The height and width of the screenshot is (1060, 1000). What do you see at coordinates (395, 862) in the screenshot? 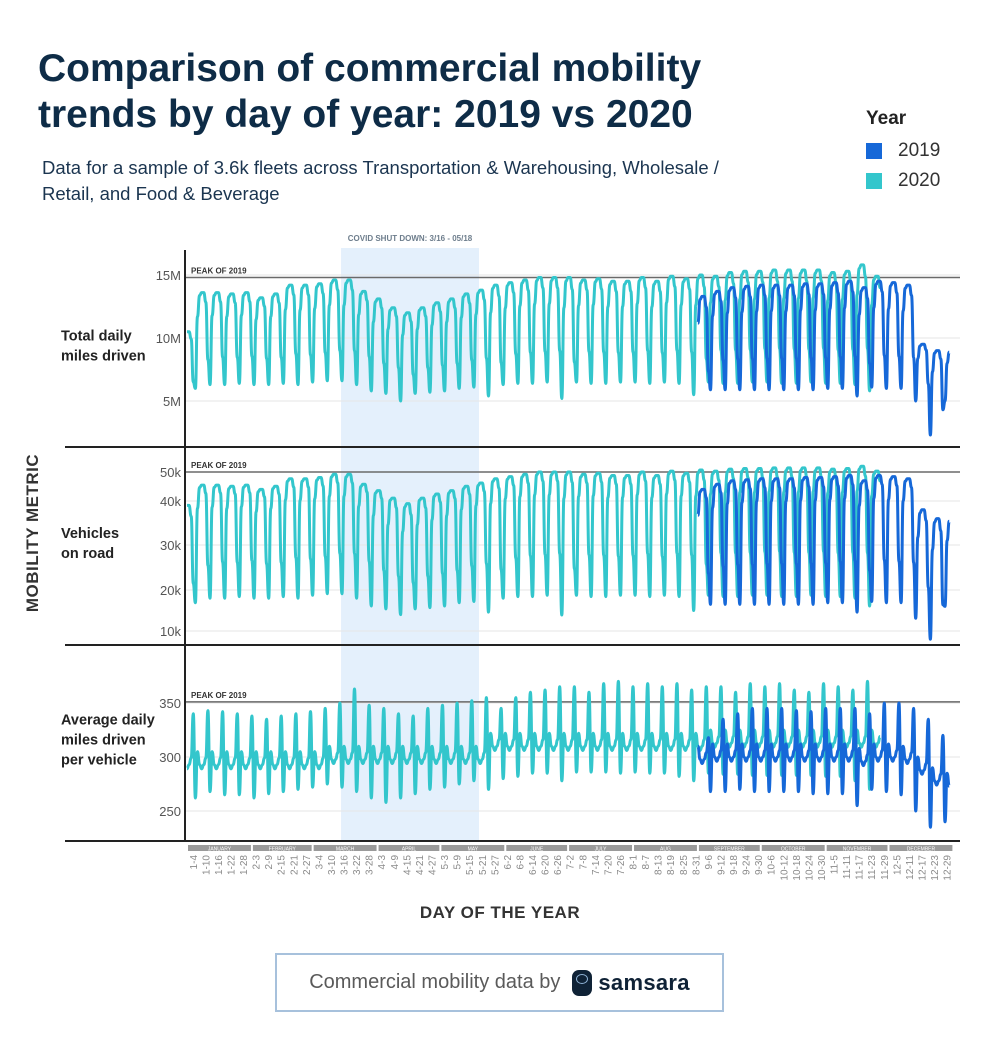
I see `x-tick-label: 4-9` at bounding box center [395, 862].